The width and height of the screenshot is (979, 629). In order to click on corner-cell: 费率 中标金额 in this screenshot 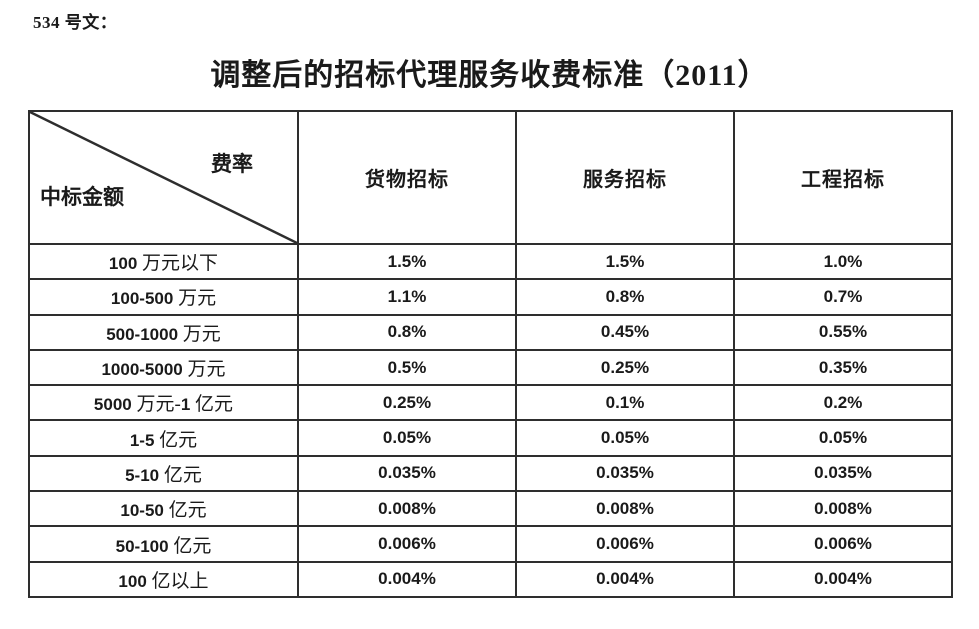, I will do `click(163, 177)`.